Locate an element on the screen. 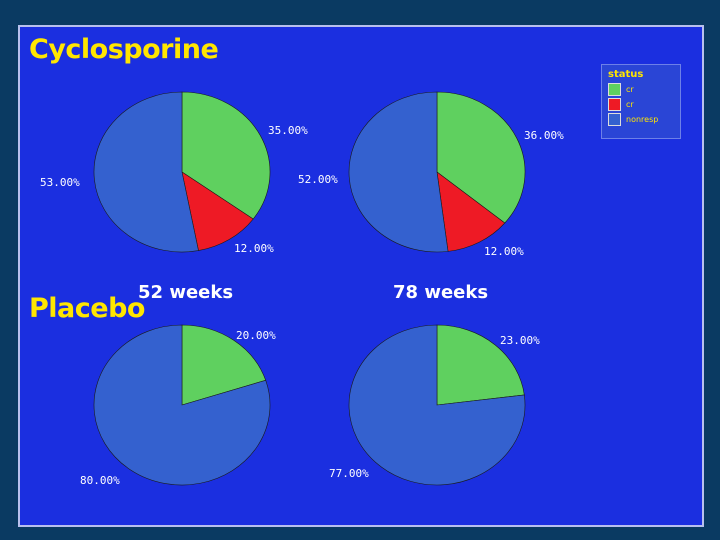  legend-title: status is located at coordinates (626, 74).